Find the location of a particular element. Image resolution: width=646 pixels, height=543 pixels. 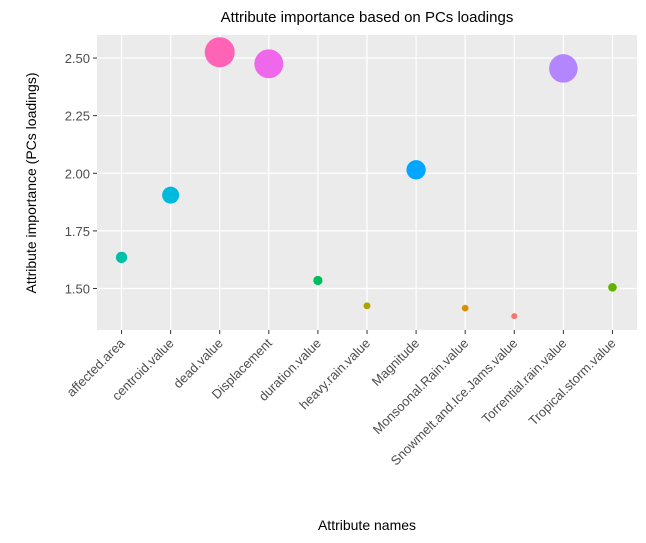

y-tick-label: 2.50 is located at coordinates (77, 58).